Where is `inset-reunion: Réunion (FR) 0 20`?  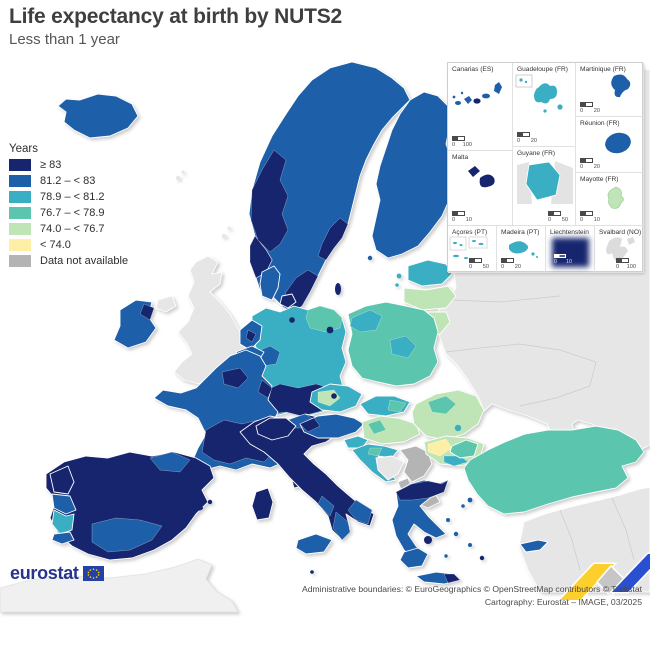
inset-reunion: Réunion (FR) 0 20 is located at coordinates (610, 145).